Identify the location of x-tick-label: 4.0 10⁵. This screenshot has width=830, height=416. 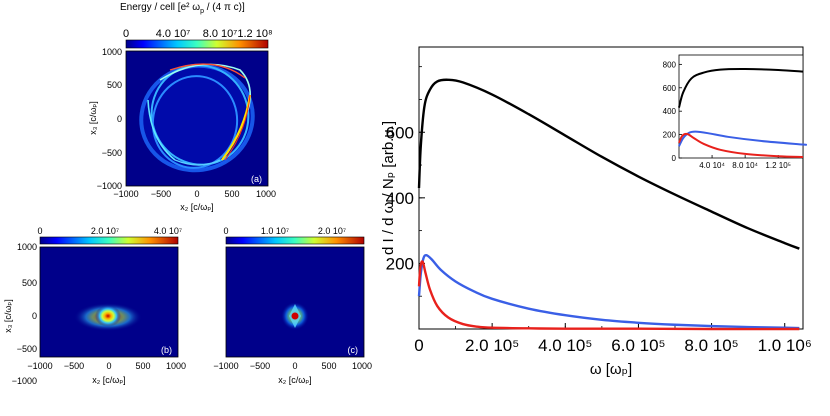
(565, 345).